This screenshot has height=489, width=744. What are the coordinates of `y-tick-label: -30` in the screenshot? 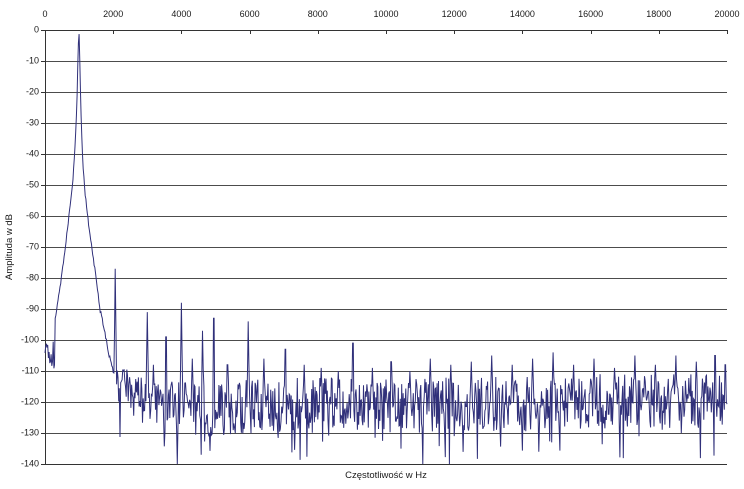 It's located at (32, 122).